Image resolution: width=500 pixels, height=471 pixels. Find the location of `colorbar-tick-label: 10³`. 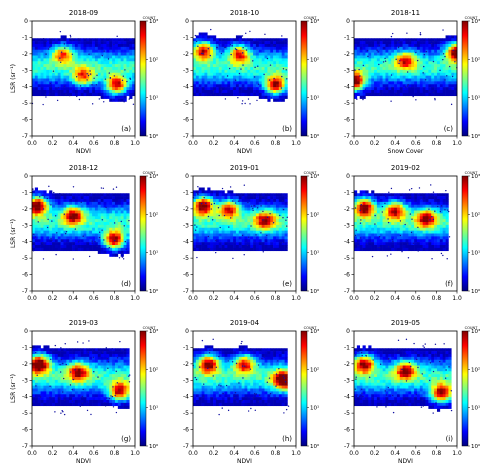

colorbar-tick-label: 10³ is located at coordinates (475, 21).